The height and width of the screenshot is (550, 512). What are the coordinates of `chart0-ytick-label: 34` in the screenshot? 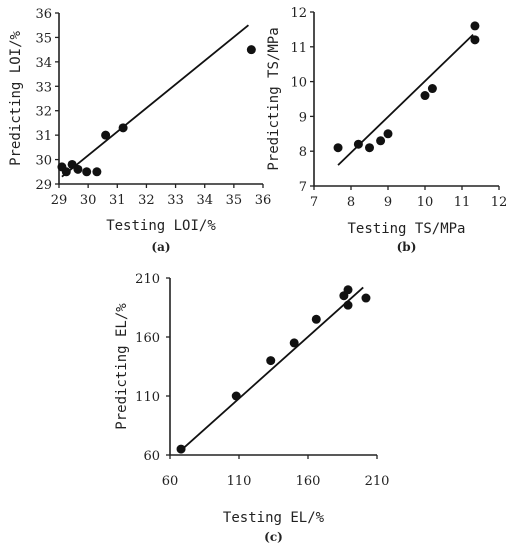 It's located at (43, 63).